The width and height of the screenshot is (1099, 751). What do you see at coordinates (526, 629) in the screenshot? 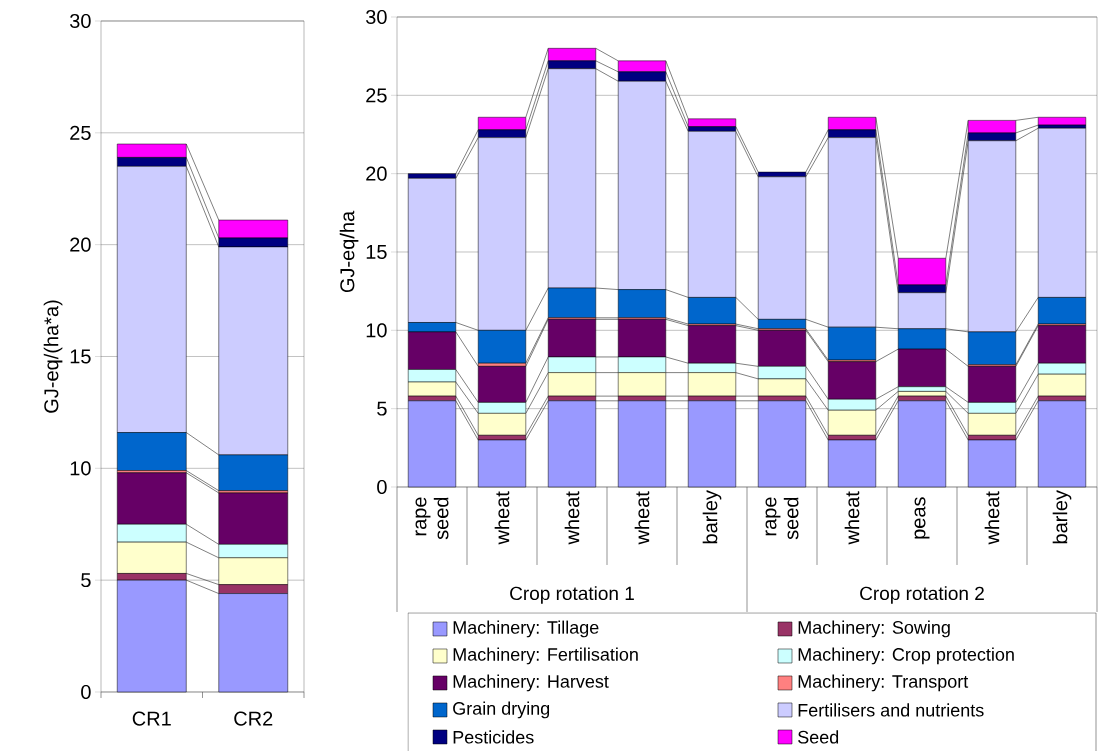
I see `legend-label: Machinery: Tillage` at bounding box center [526, 629].